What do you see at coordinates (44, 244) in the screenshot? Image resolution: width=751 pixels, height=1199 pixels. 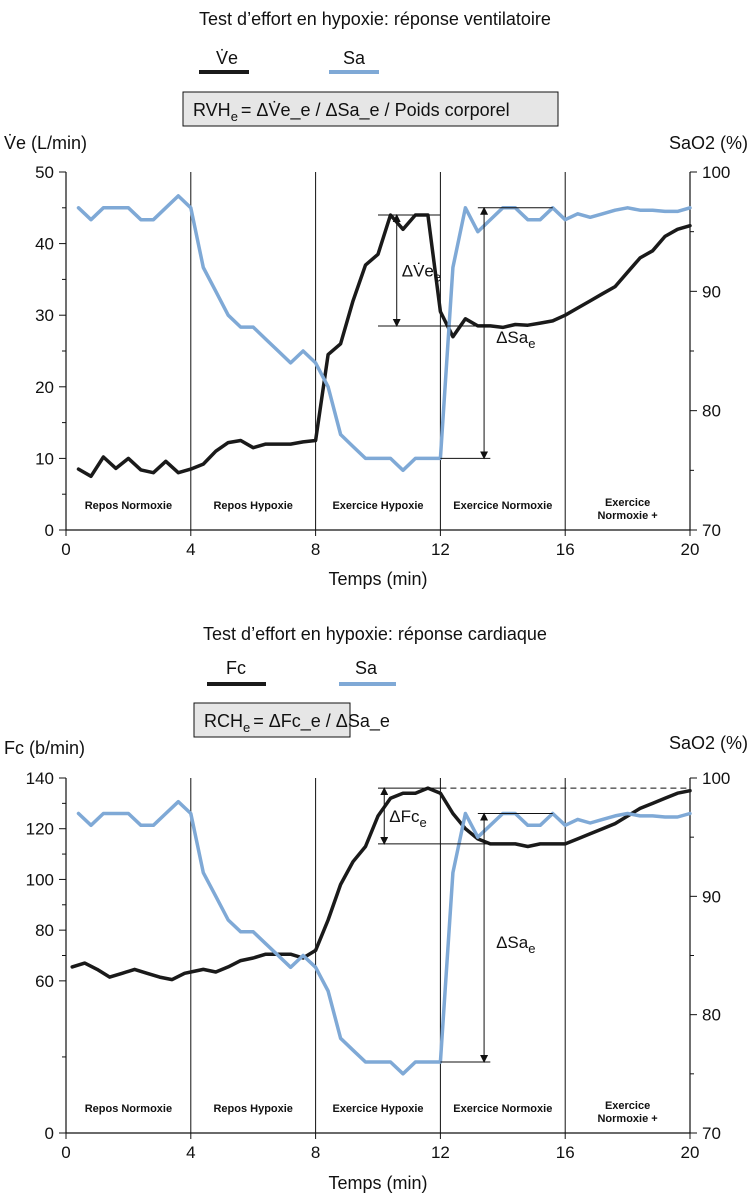 I see `y-tick-label: 40` at bounding box center [44, 244].